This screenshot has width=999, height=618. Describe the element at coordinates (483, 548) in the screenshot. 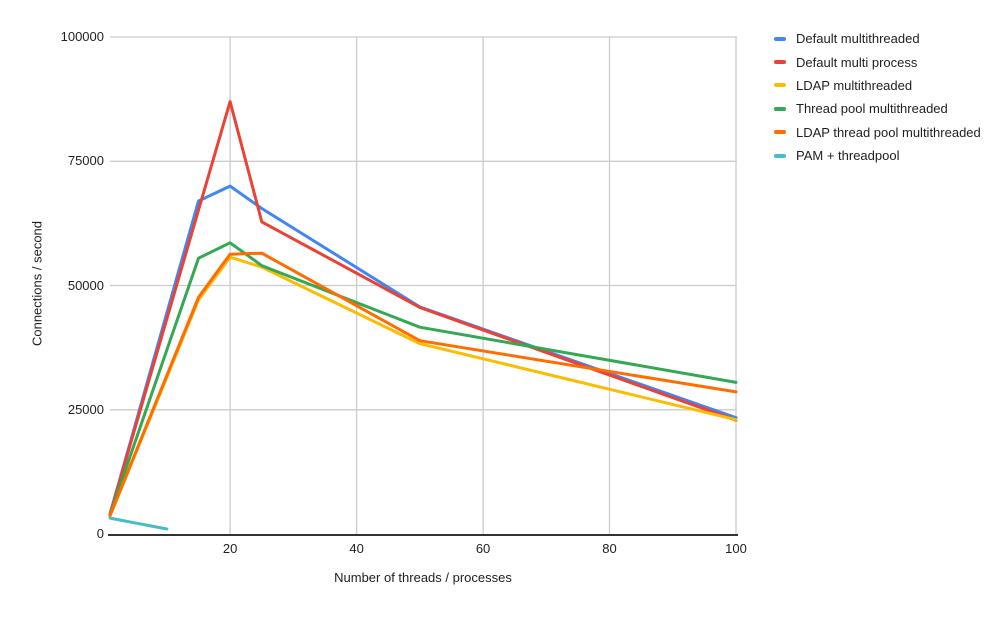

I see `x-tick-label-60: 60` at that location.